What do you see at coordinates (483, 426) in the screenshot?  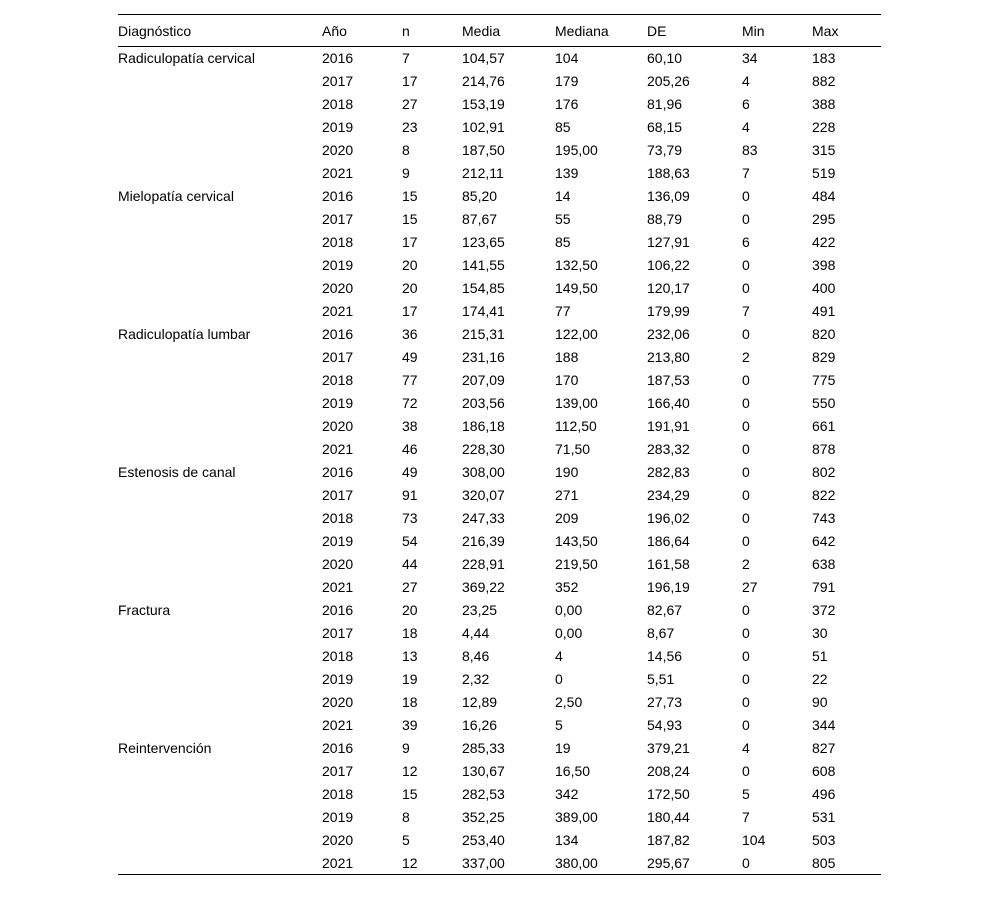 I see `data-cell: 186,18` at bounding box center [483, 426].